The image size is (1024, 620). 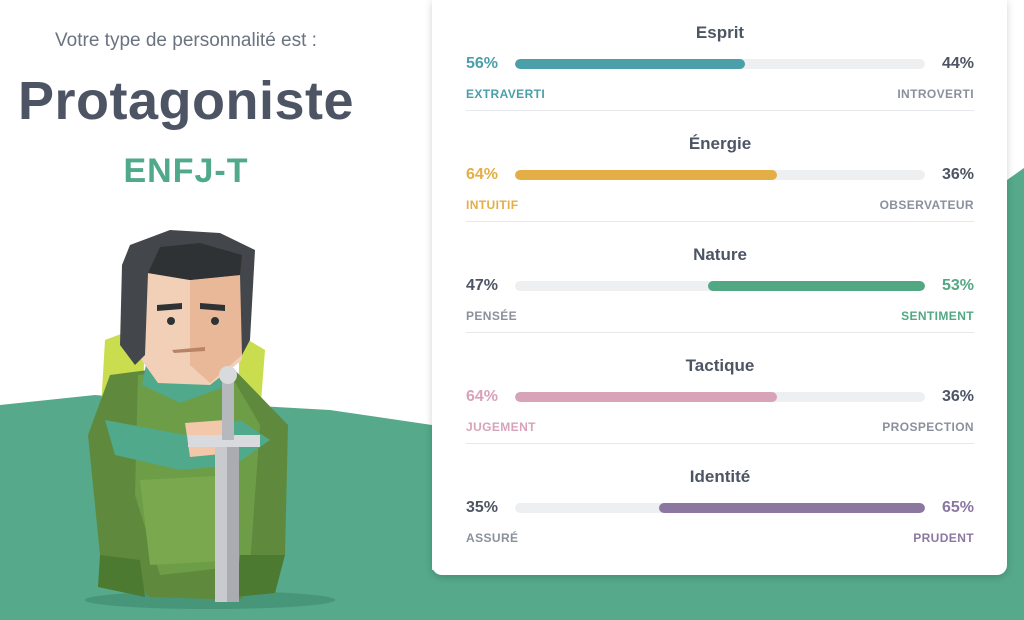 I want to click on trait-esprit: Esprit 56% 44% EXTRAVERTI INTROVERTI, so click(x=720, y=55).